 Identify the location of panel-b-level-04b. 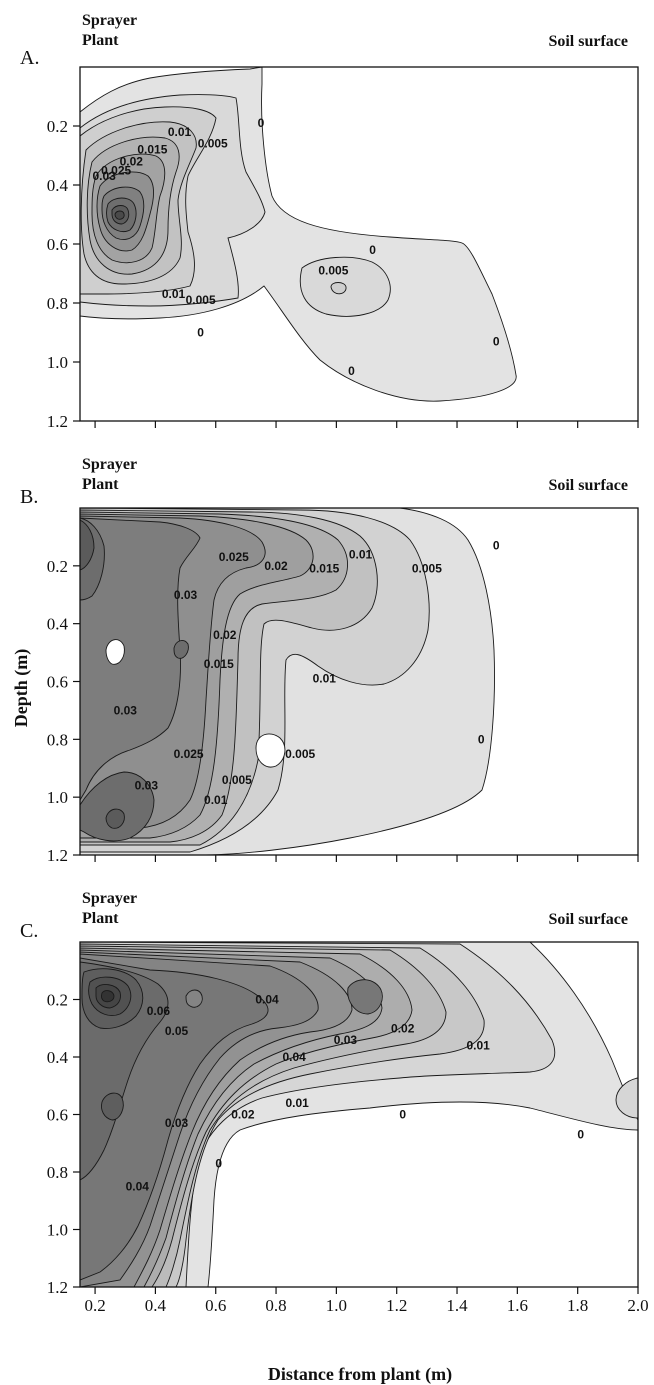
(115, 818).